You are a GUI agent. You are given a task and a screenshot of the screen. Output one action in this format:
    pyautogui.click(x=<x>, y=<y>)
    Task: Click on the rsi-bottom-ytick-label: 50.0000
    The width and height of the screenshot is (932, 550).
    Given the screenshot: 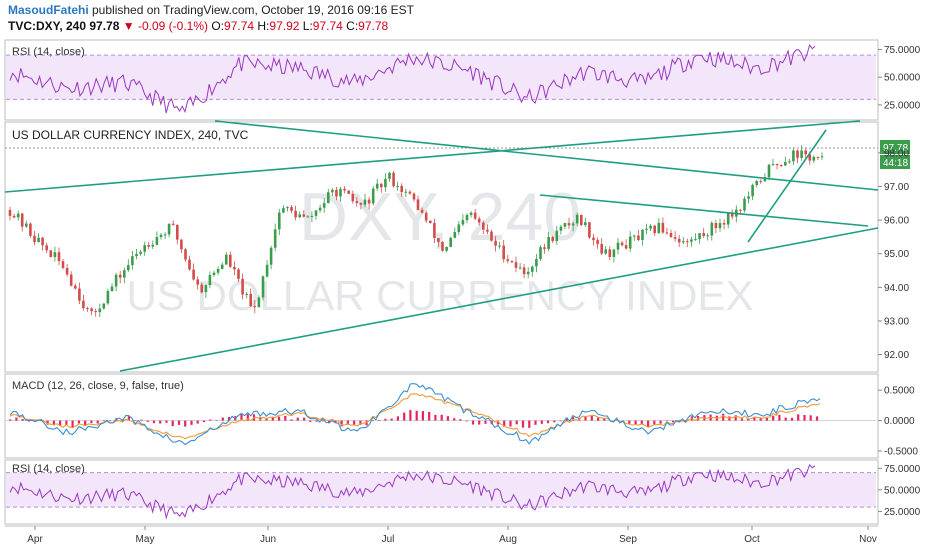 What is the action you would take?
    pyautogui.click(x=902, y=490)
    